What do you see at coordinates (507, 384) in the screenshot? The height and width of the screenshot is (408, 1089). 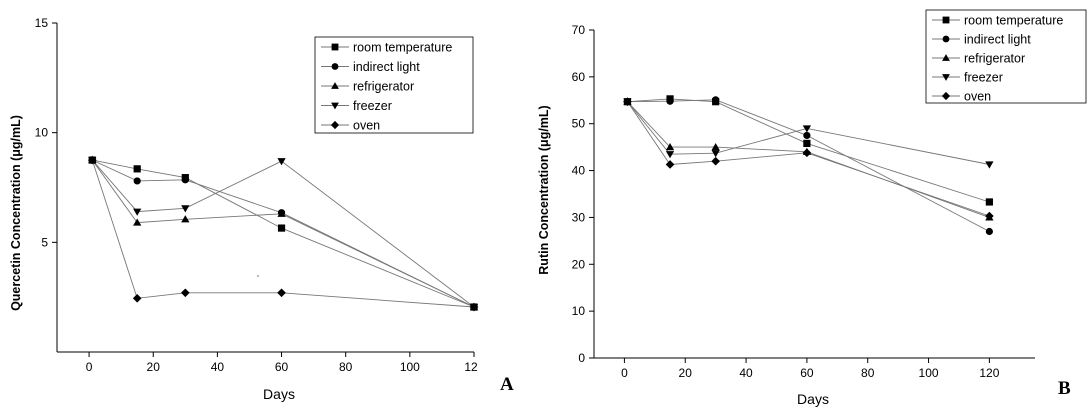 I see `panel-label-a: A` at bounding box center [507, 384].